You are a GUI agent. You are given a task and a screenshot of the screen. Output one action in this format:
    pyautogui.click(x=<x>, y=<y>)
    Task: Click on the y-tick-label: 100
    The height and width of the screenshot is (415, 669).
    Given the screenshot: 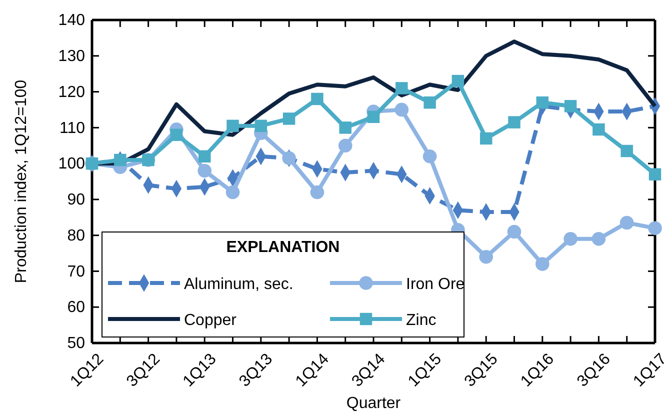 What is the action you would take?
    pyautogui.click(x=72, y=164)
    